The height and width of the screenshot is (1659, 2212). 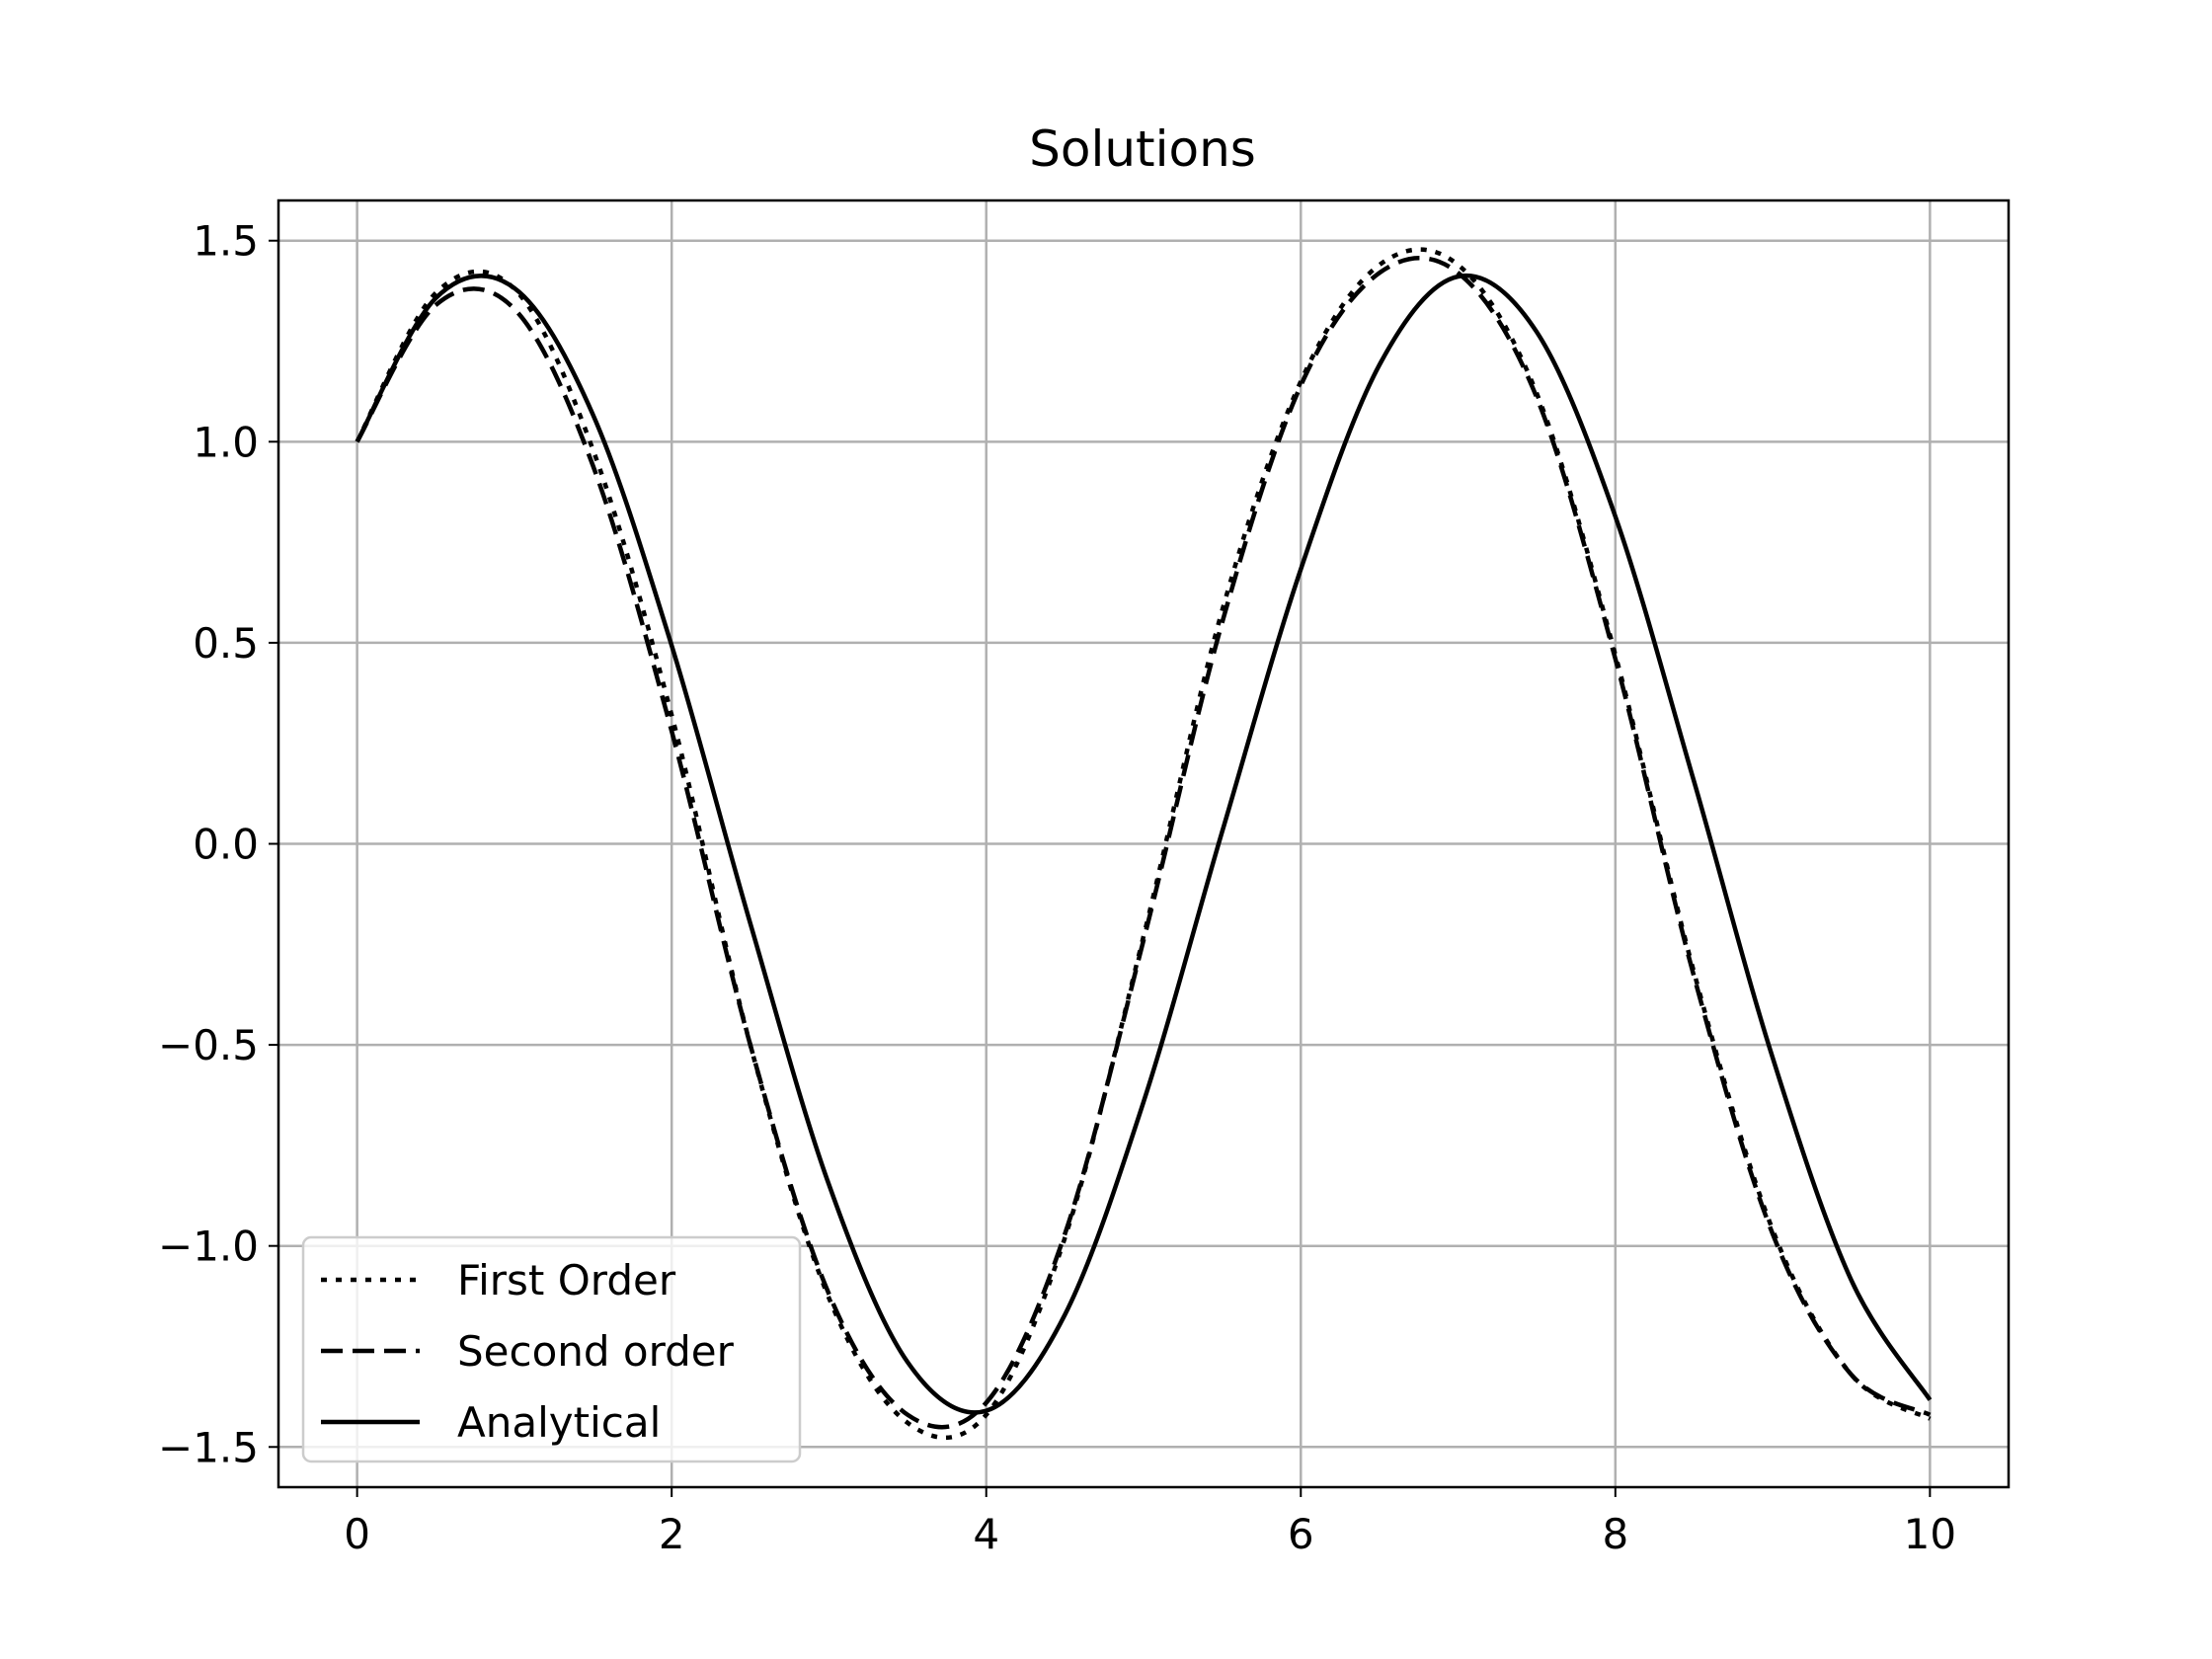 What do you see at coordinates (208, 1045) in the screenshot?
I see `y-tick-label: −0.5` at bounding box center [208, 1045].